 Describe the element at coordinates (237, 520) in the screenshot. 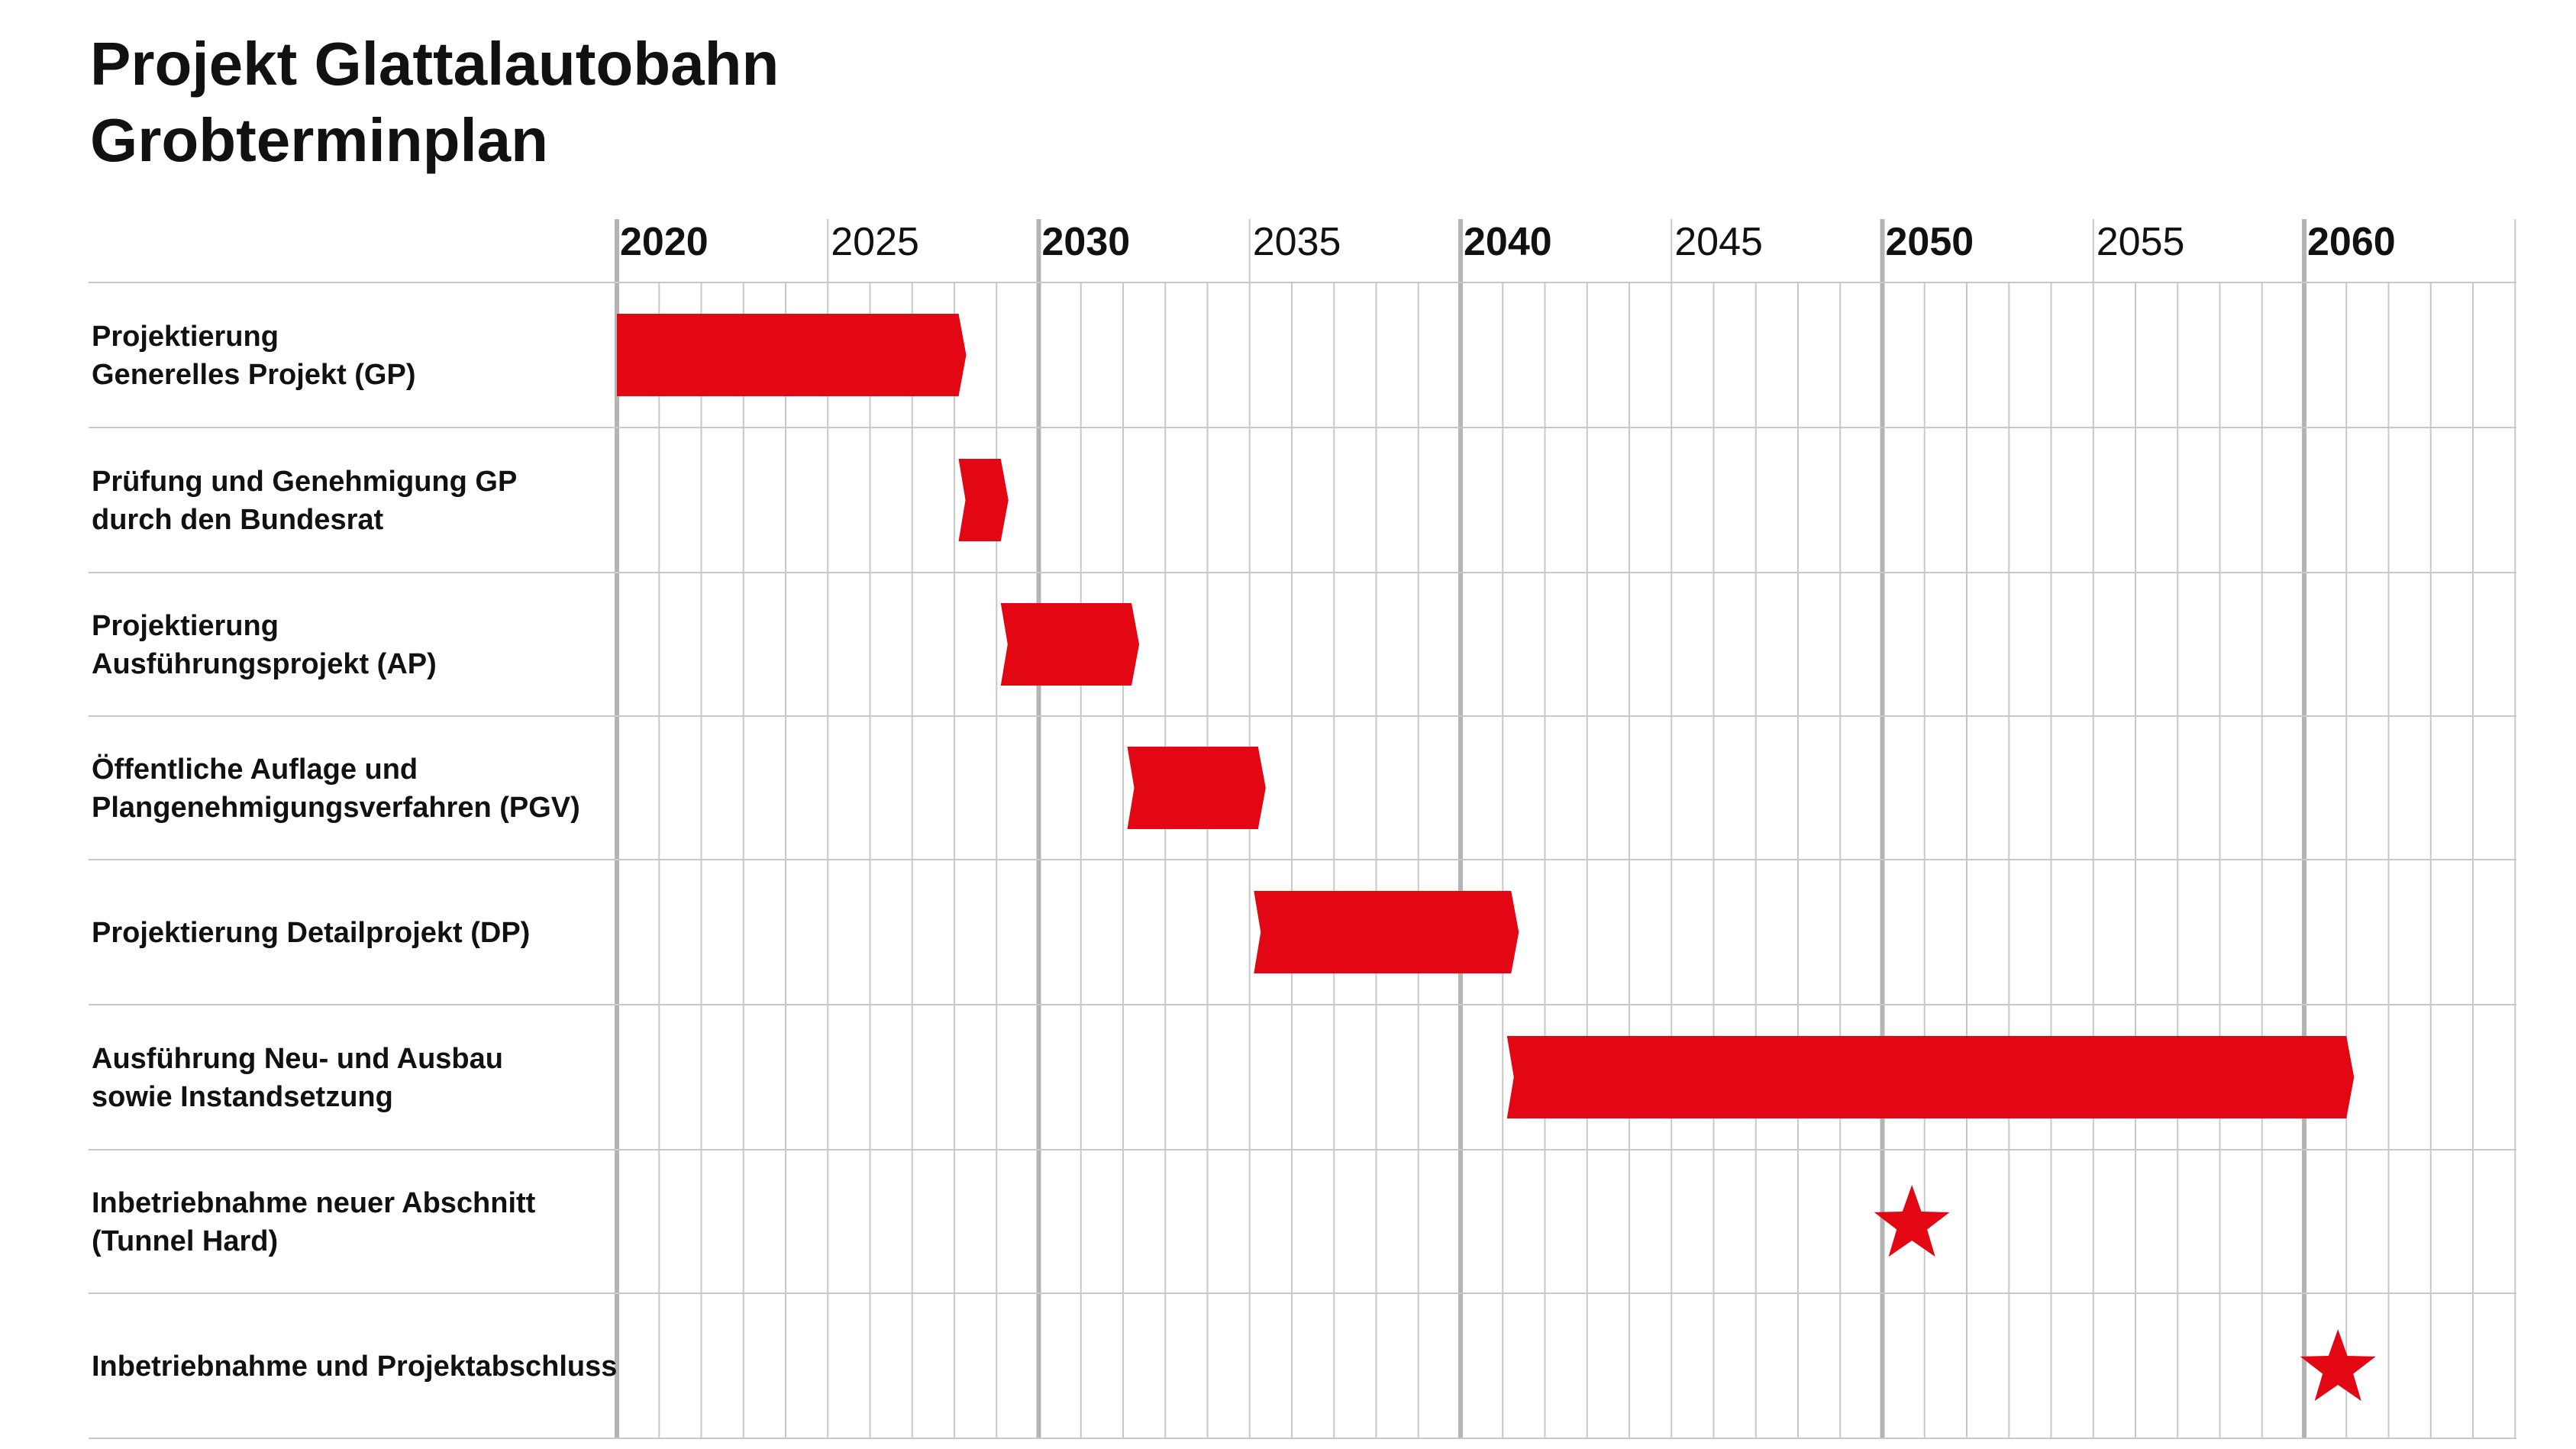

I see `task-label-1-line-1: durch den Bundesrat` at that location.